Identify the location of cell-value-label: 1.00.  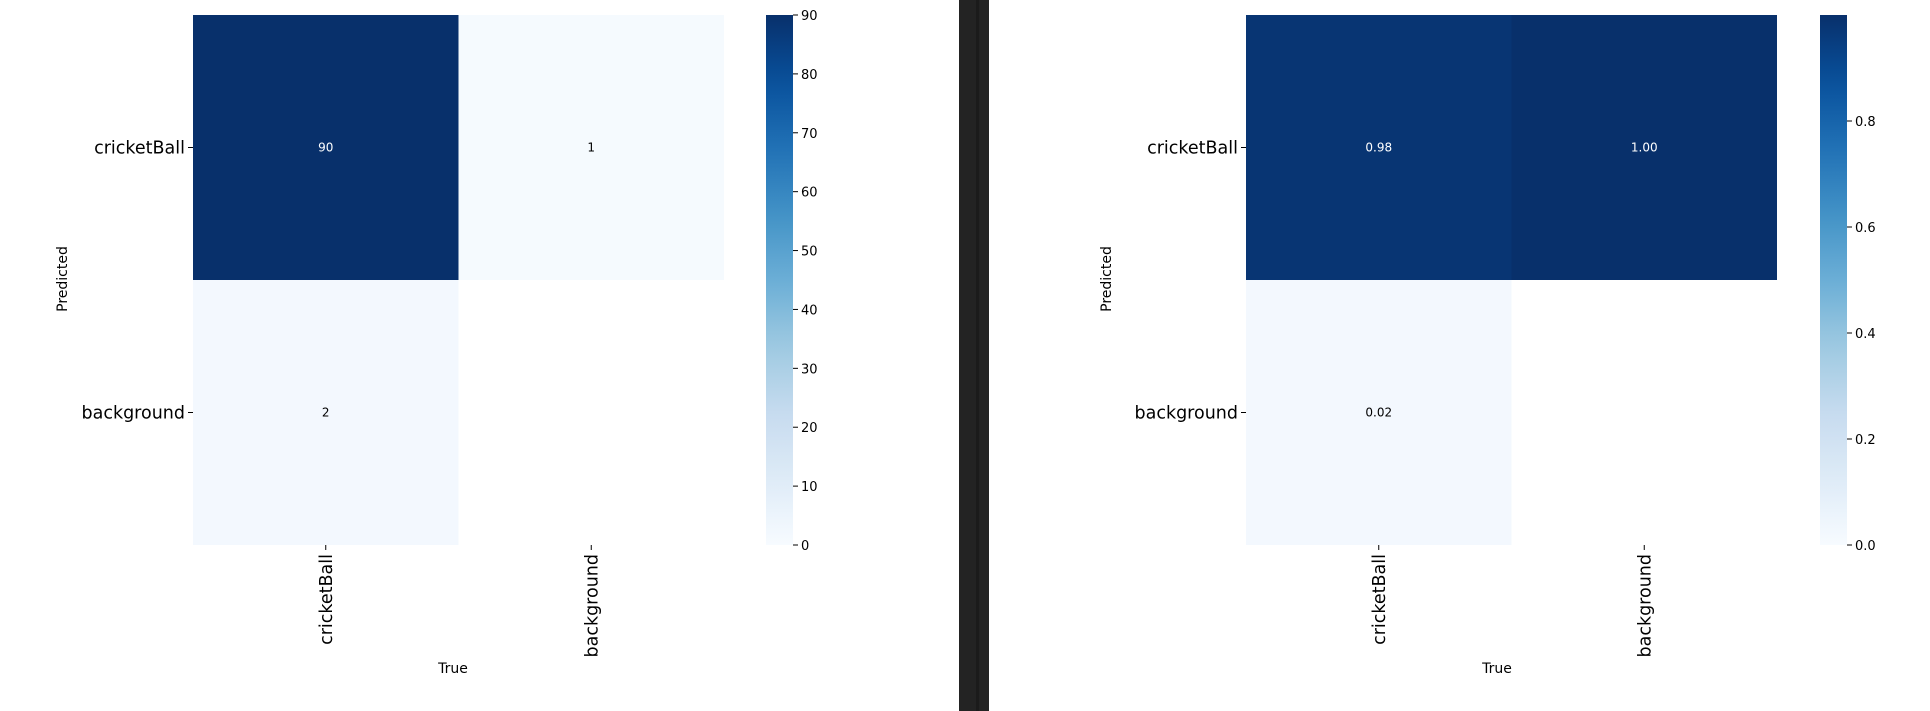
(1644, 148).